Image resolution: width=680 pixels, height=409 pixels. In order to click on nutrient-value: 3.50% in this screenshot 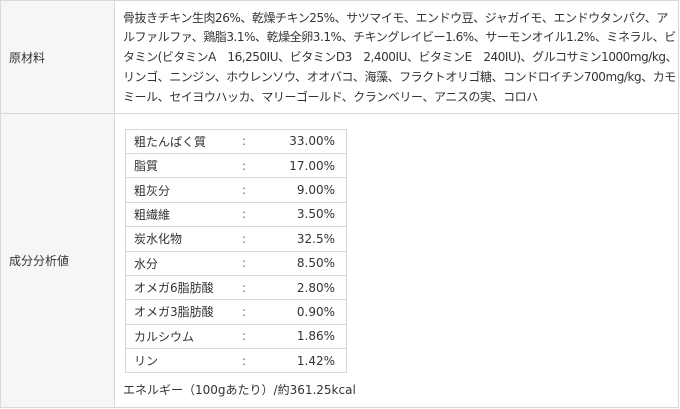, I will do `click(304, 214)`.